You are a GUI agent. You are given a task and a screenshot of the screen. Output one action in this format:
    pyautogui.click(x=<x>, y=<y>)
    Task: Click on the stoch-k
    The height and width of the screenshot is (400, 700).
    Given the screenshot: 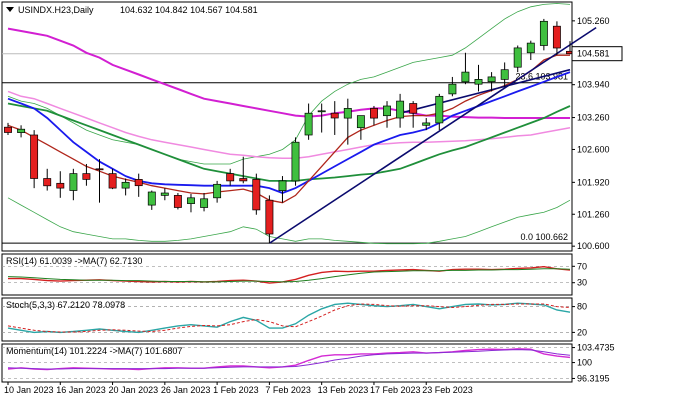 What is the action you would take?
    pyautogui.click(x=289, y=318)
    